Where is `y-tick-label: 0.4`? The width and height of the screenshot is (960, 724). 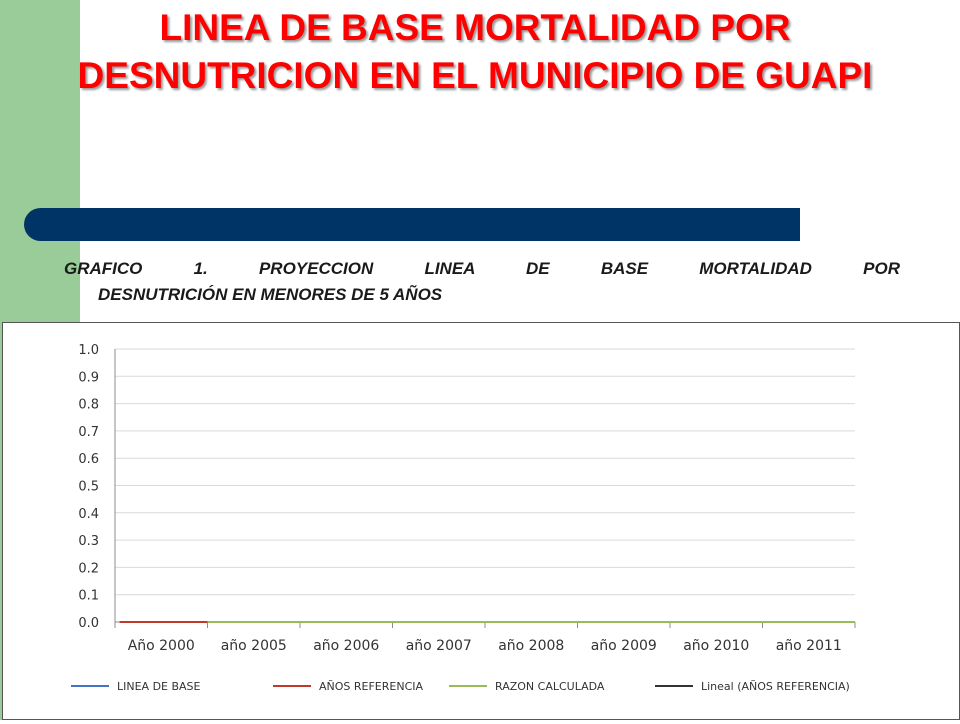
y-tick-label: 0.4 is located at coordinates (88, 514).